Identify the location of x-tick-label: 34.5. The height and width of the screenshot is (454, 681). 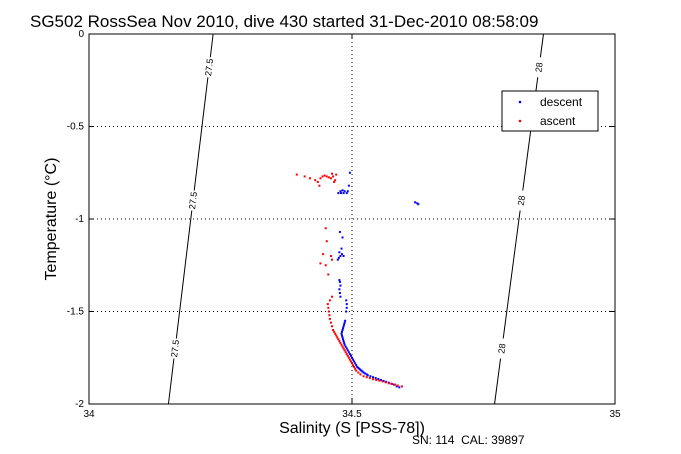
(352, 414).